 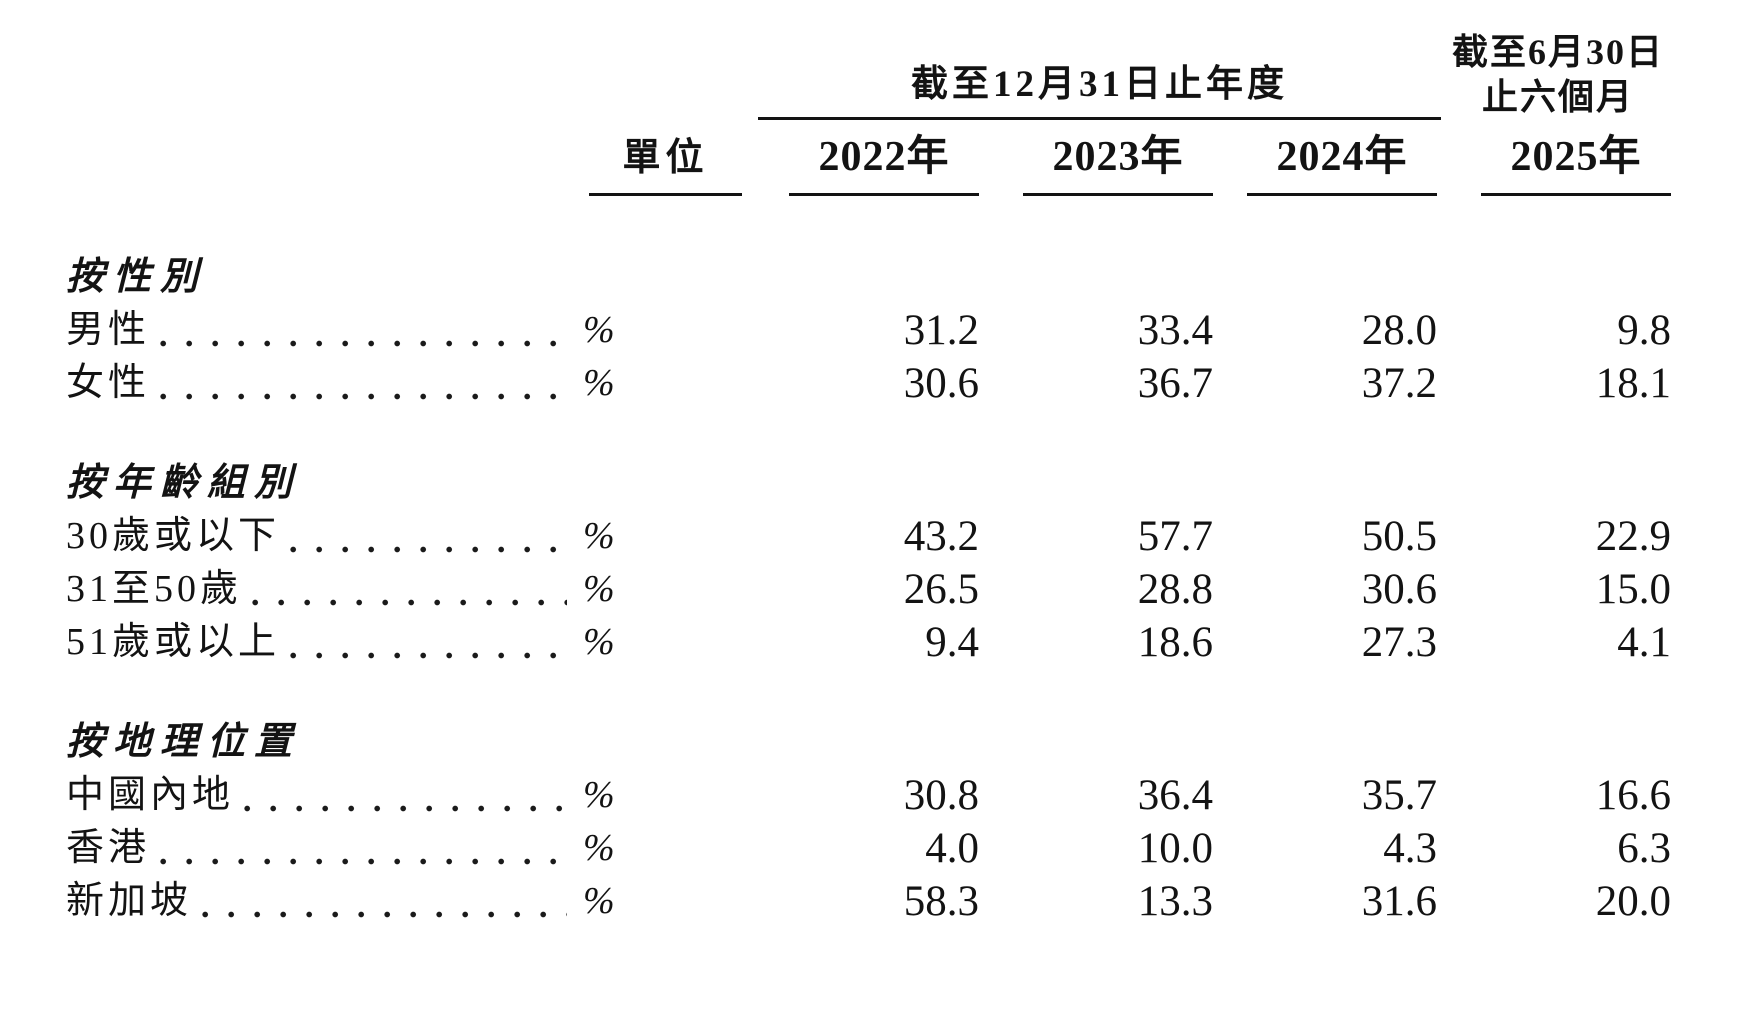 I want to click on value-2023: 13.3, so click(x=1175, y=901).